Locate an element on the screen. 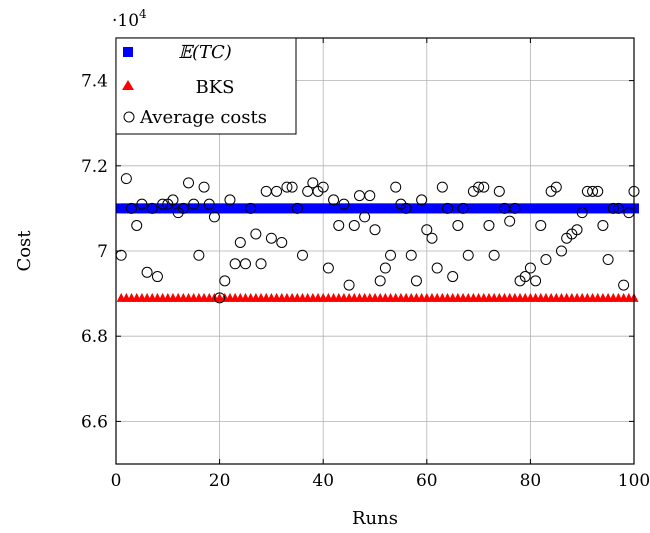 The width and height of the screenshot is (650, 533). y-tick-label: 7 is located at coordinates (102, 252).